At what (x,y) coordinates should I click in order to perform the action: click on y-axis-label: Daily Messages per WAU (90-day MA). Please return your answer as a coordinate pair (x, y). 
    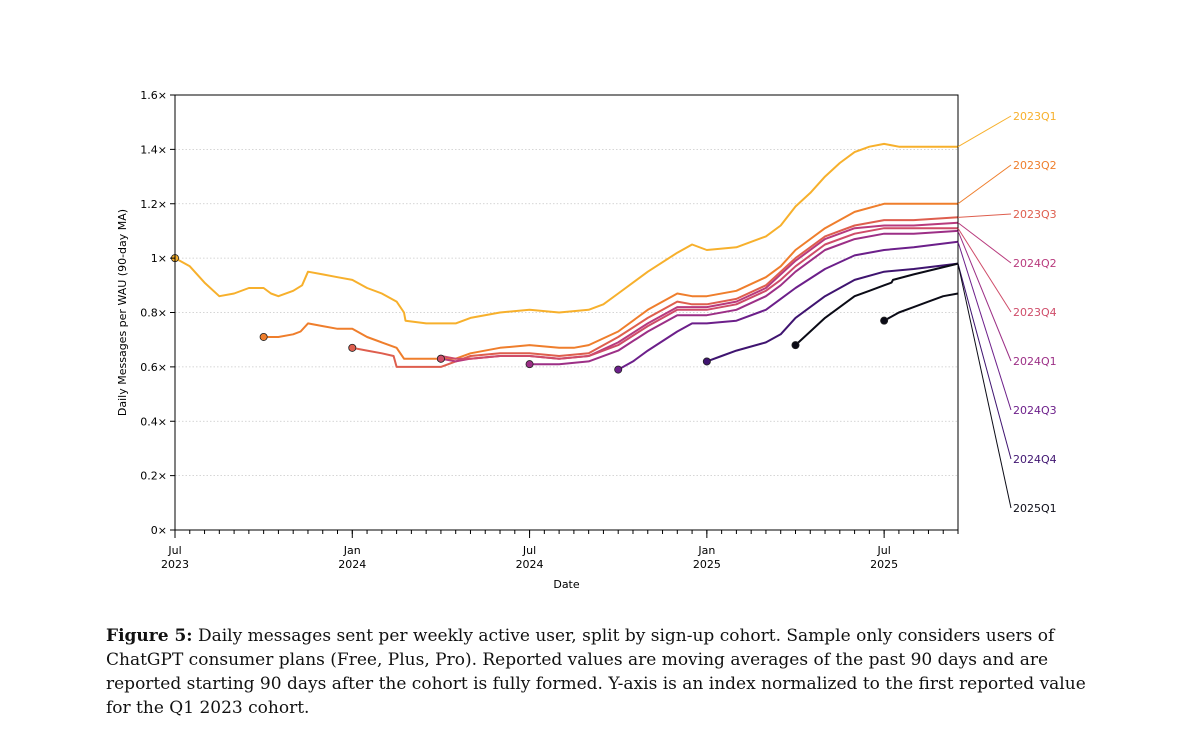
    Looking at the image, I should click on (122, 312).